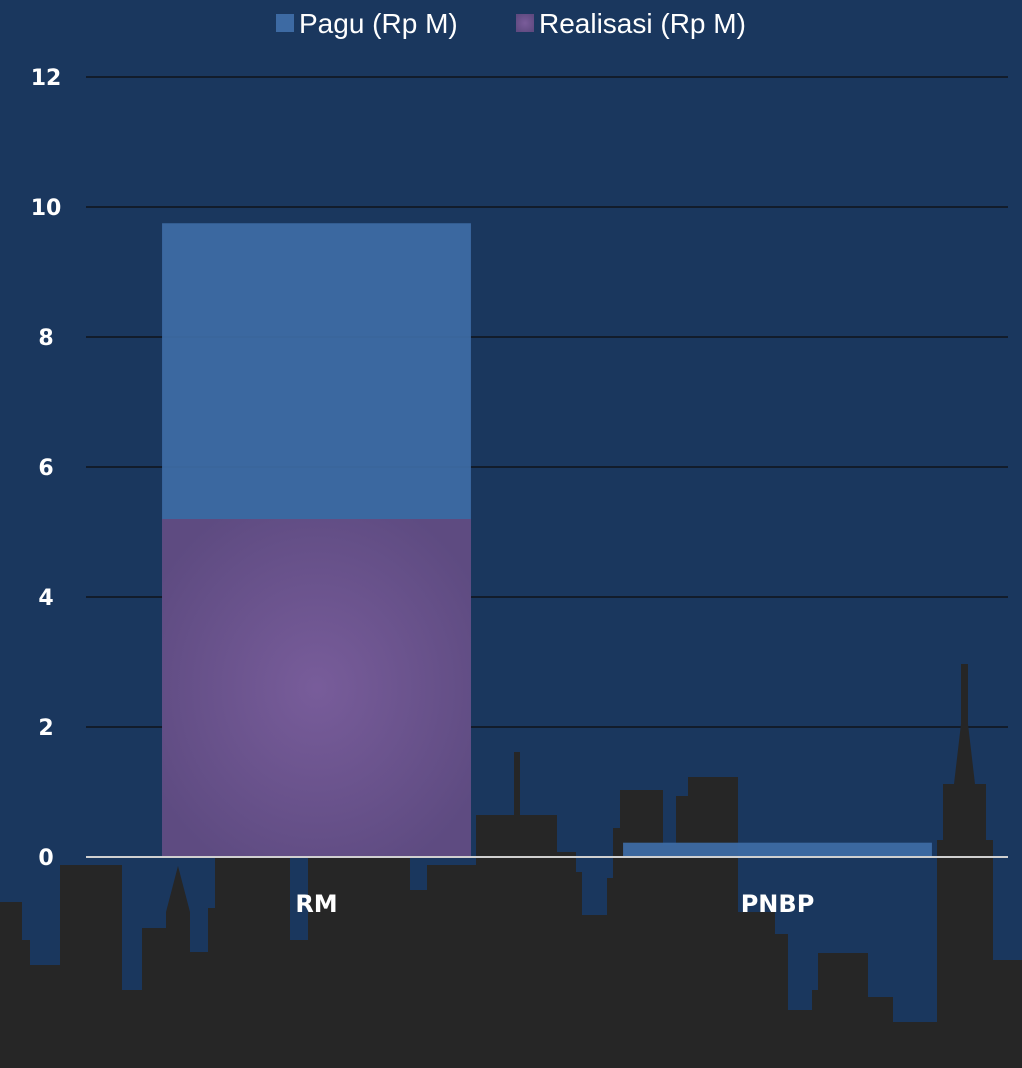 Image resolution: width=1022 pixels, height=1068 pixels. Describe the element at coordinates (46, 208) in the screenshot. I see `y-tick-label: 10` at that location.